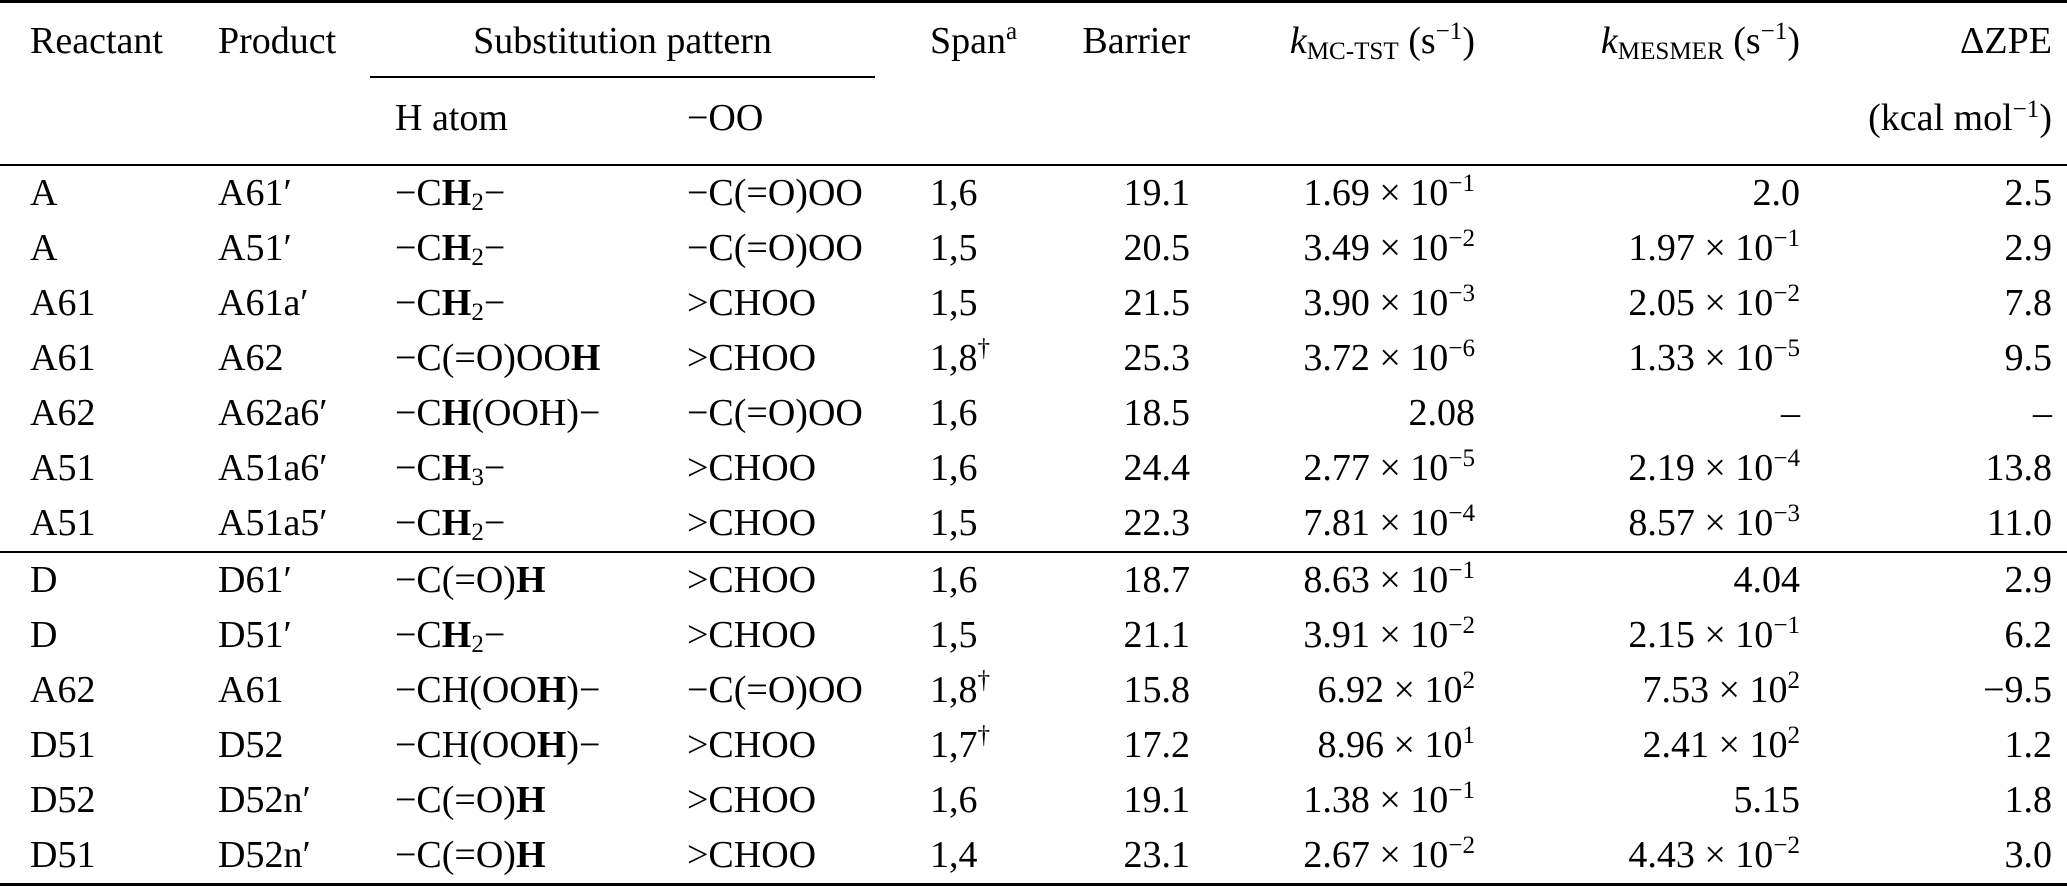  What do you see at coordinates (273, 522) in the screenshot?
I see `cell-product: A51a5′` at bounding box center [273, 522].